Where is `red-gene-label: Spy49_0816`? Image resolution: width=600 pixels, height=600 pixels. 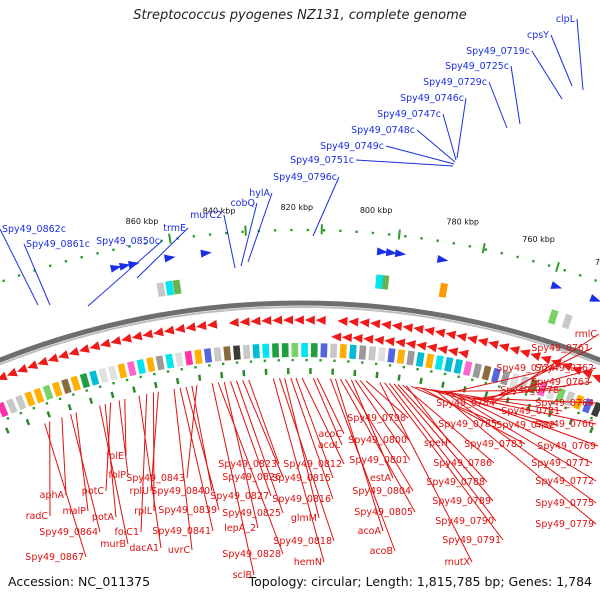
red-gene-label: Spy49_0816 is located at coordinates (301, 499).